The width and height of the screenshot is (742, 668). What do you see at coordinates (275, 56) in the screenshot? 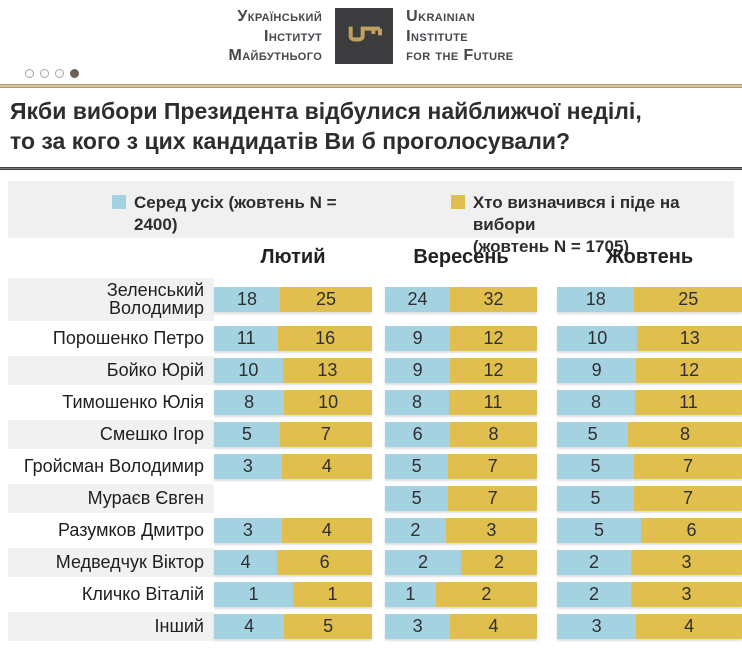
I see `org-name-uk-line3: Майбутнього` at bounding box center [275, 56].